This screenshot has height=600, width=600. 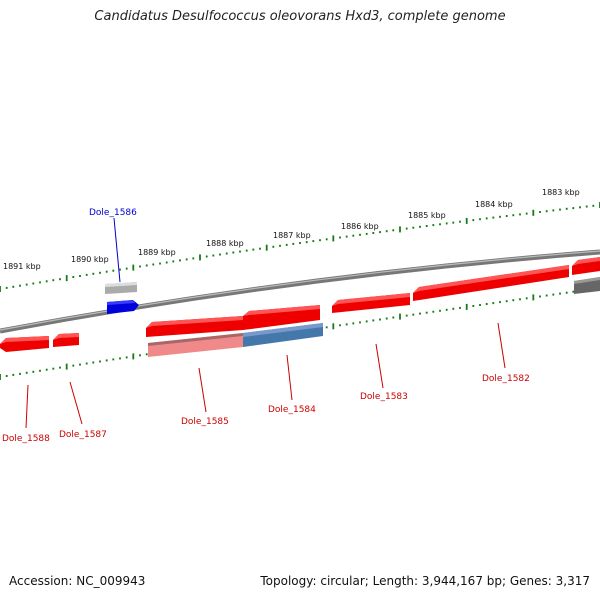 I want to click on gene-label-dole-1587: Dole_1587, so click(x=83, y=435).